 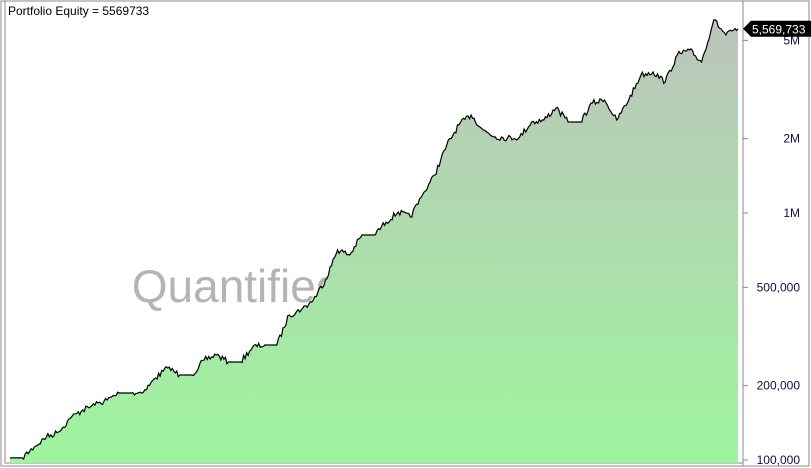 I want to click on y-tick-label: 100,000, so click(x=779, y=460).